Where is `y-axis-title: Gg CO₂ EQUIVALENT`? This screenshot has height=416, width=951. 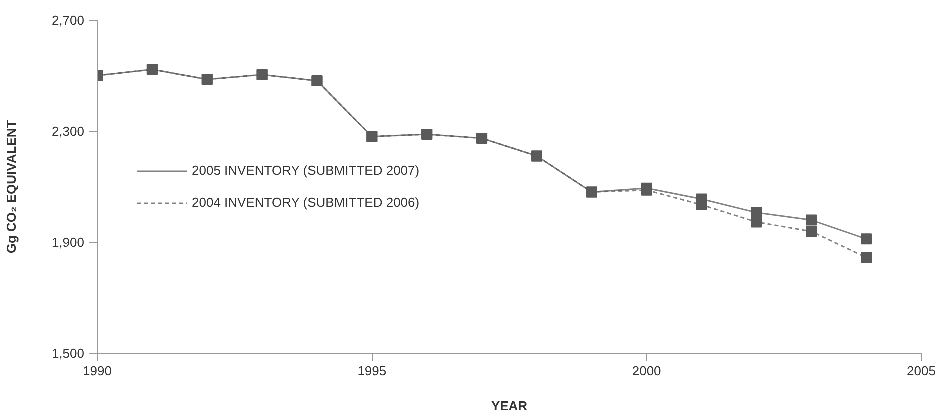 y-axis-title: Gg CO₂ EQUIVALENT is located at coordinates (11, 187).